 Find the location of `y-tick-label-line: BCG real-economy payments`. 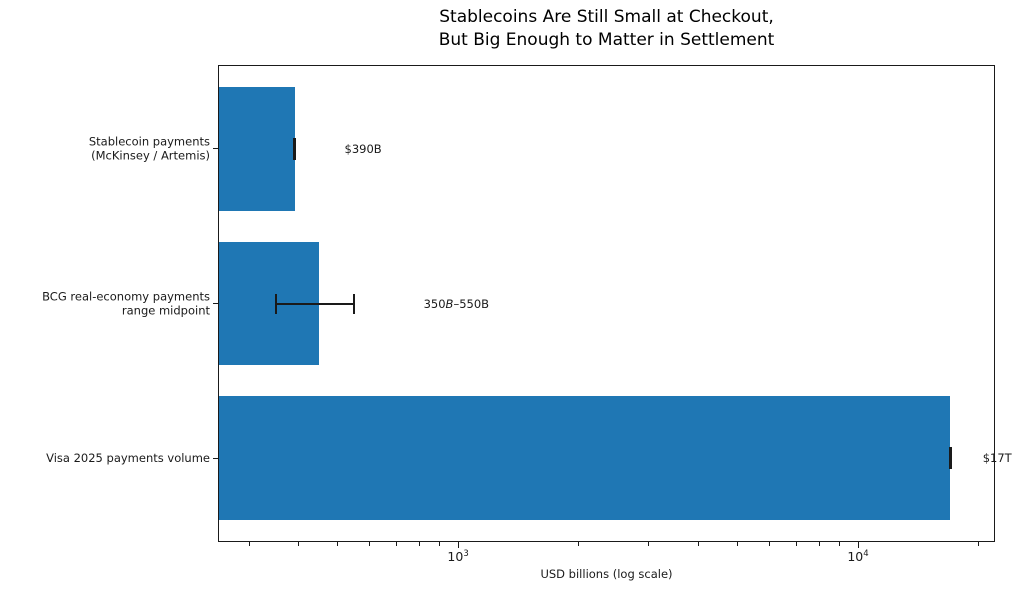

y-tick-label-line: BCG real-economy payments is located at coordinates (126, 296).